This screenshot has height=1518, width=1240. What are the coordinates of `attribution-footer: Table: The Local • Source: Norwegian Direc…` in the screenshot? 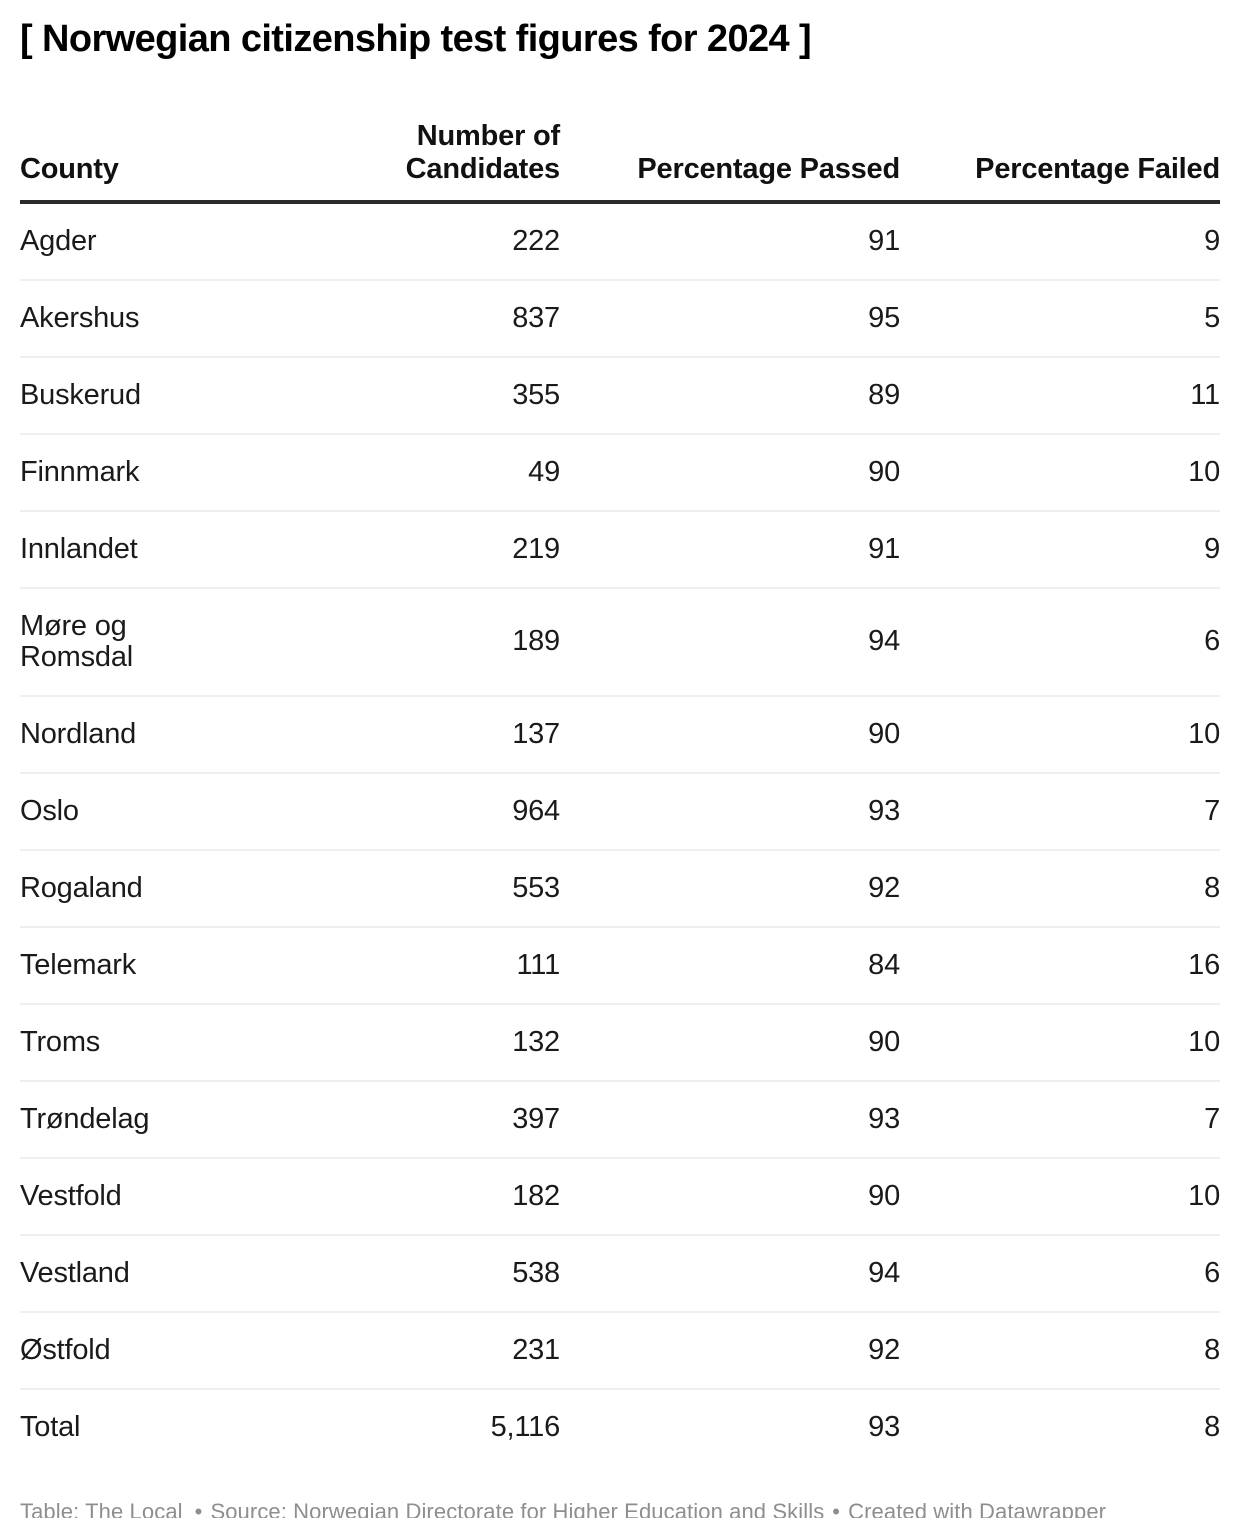 It's located at (620, 1508).